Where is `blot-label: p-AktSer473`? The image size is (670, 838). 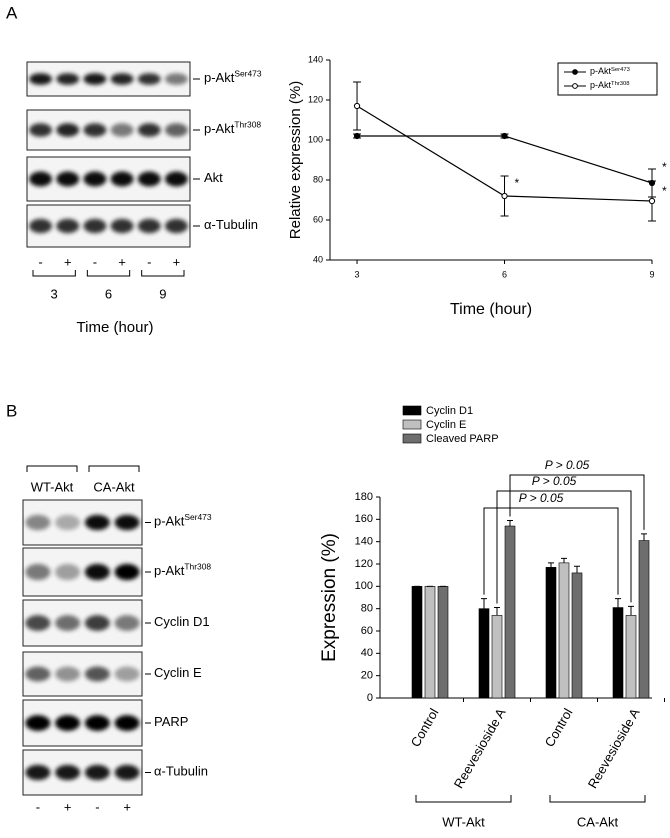 blot-label: p-AktSer473 is located at coordinates (183, 520).